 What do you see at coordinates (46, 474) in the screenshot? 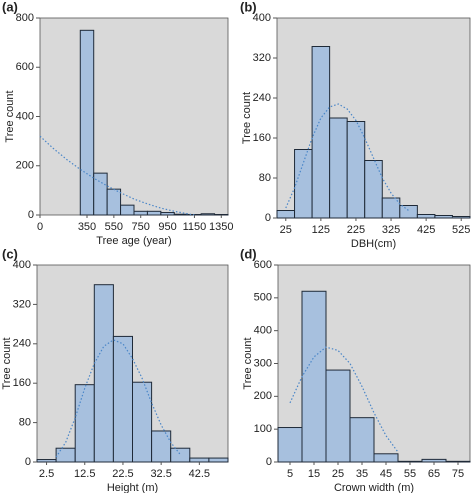
I see `x-tick-label: 2.5` at bounding box center [46, 474].